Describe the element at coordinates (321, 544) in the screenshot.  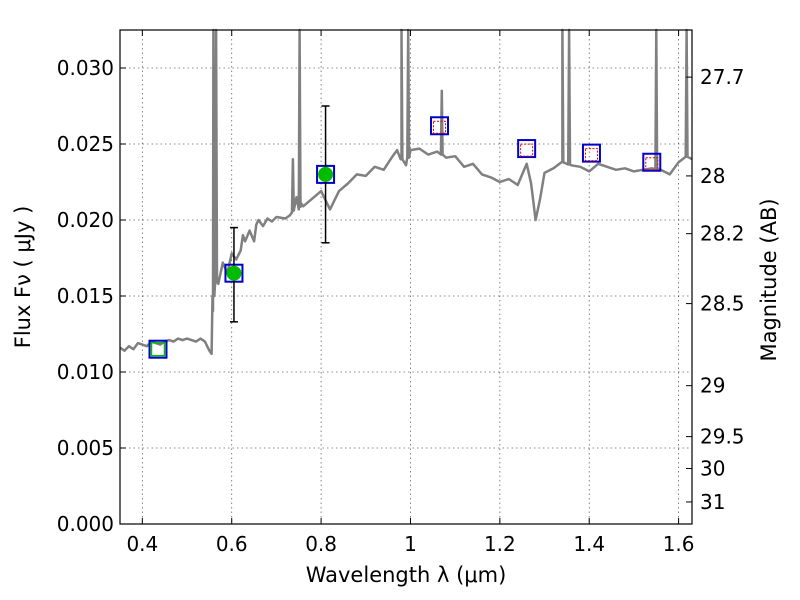
I see `x-tick-label: 0.8` at that location.